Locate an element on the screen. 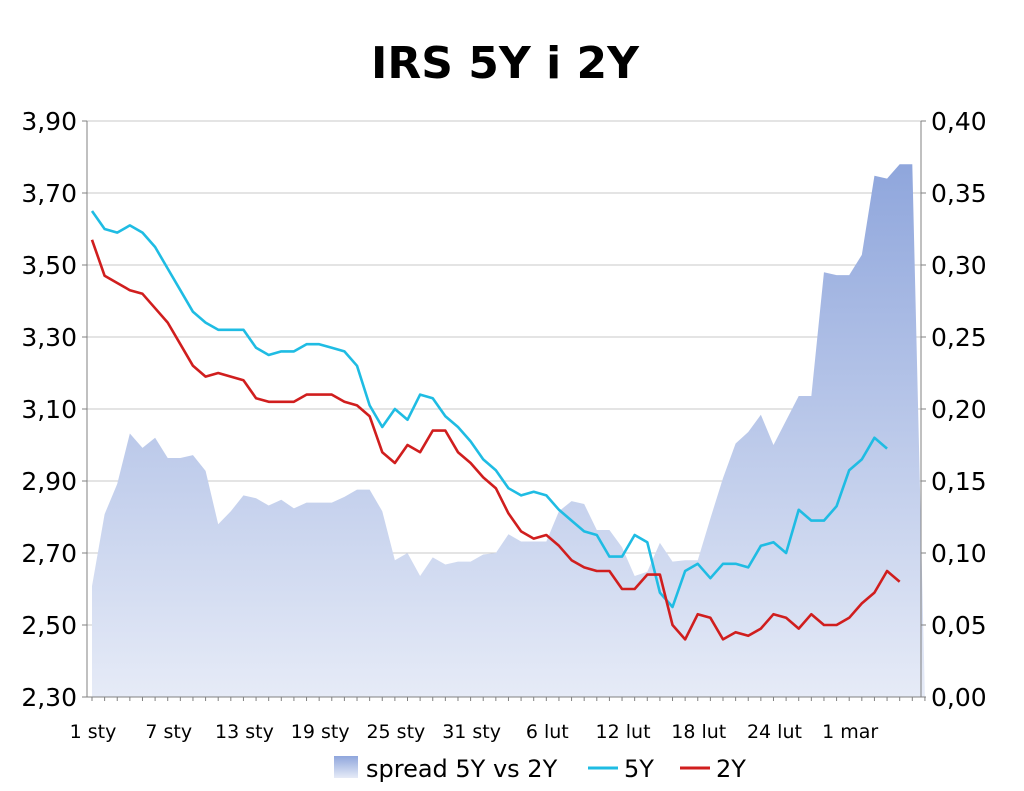  left-tick-label-0: 2,30 is located at coordinates (49, 697).